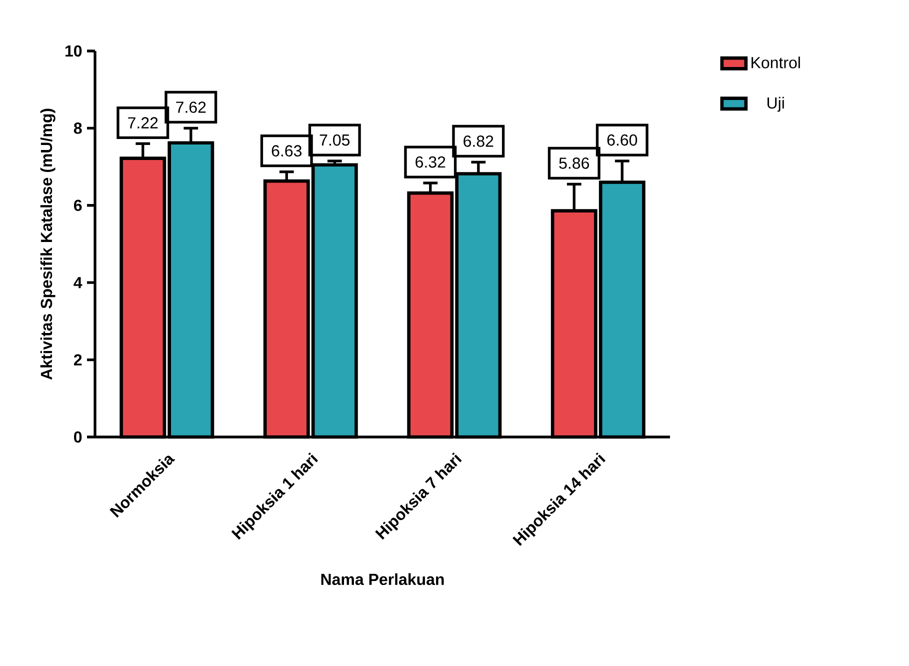 This screenshot has height=666, width=909. What do you see at coordinates (74, 51) in the screenshot?
I see `y-tick-label: 10` at bounding box center [74, 51].